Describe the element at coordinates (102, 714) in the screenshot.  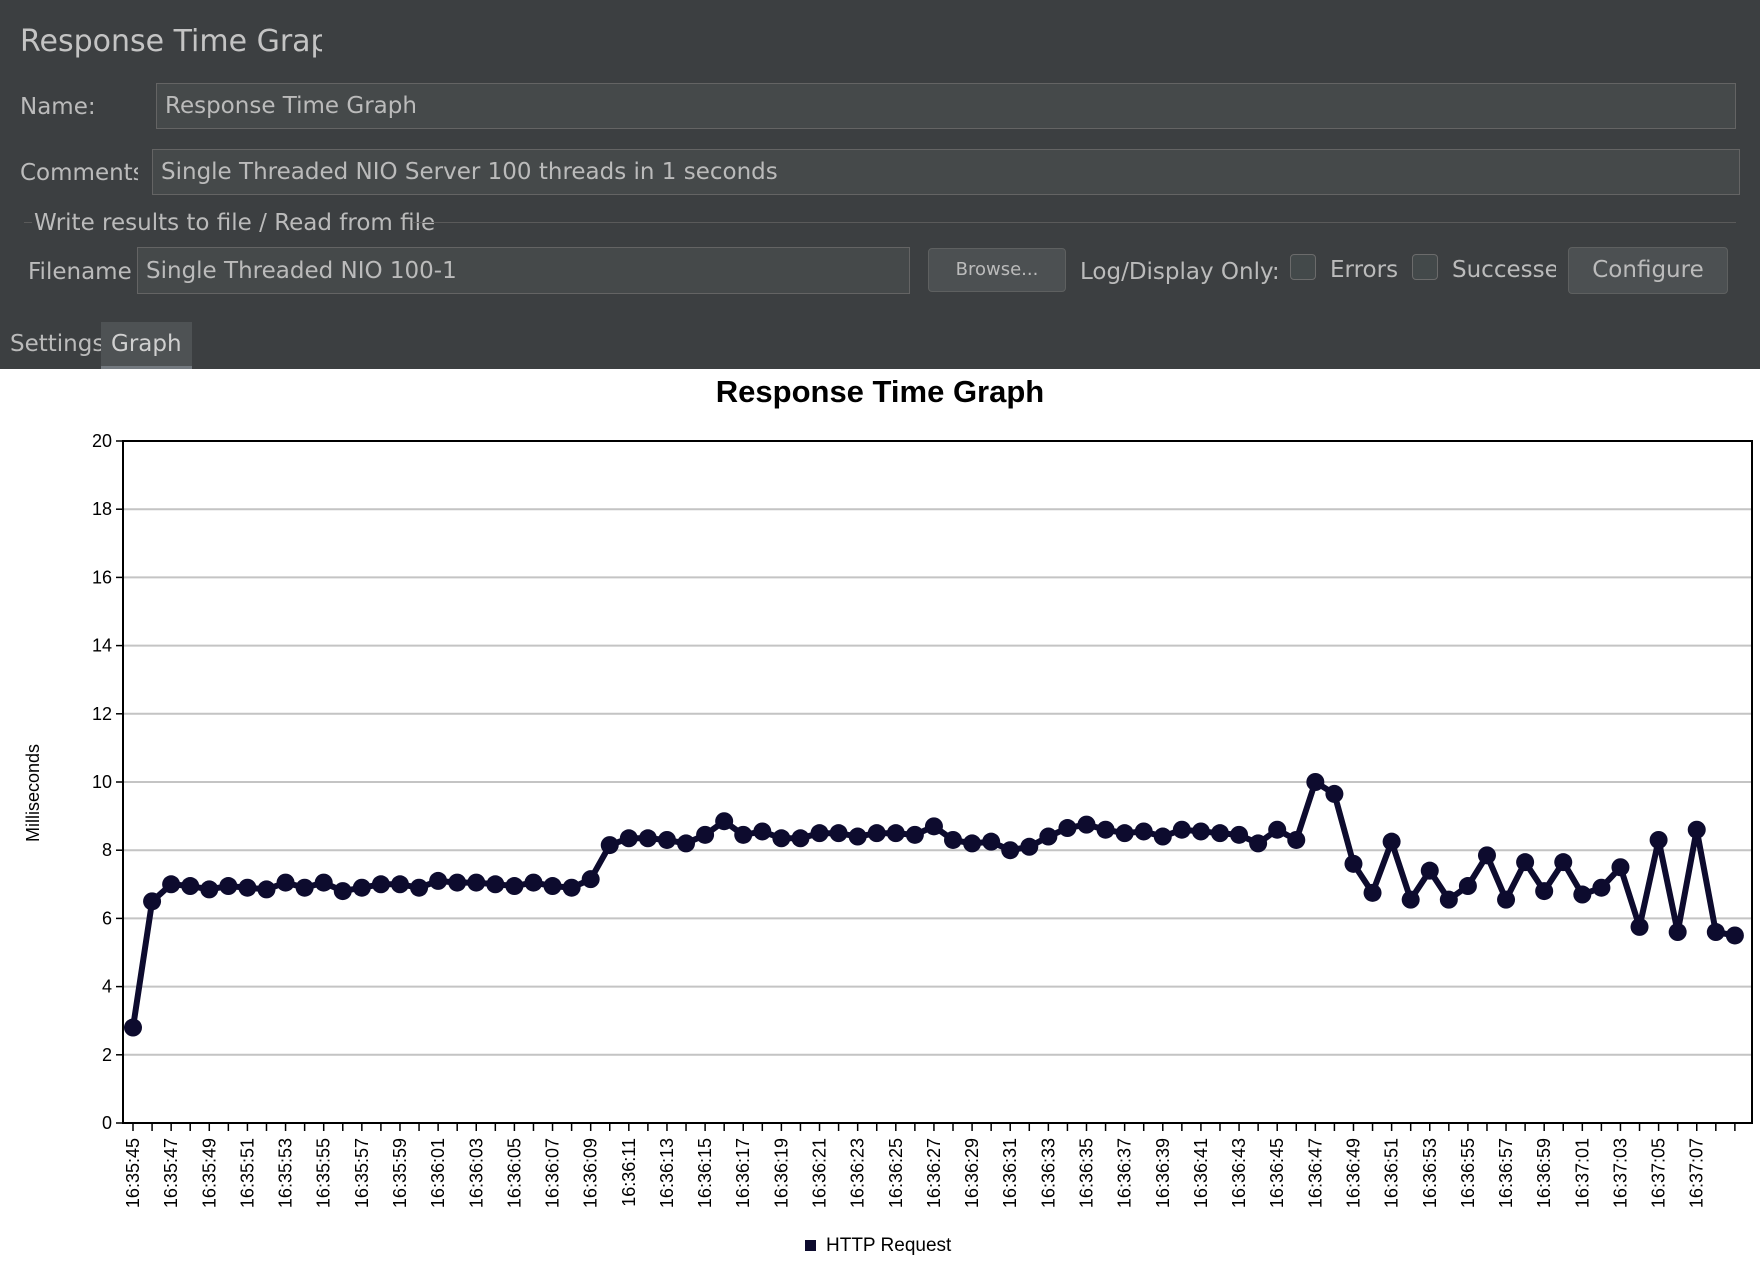
I see `y-tick-label: 12` at that location.